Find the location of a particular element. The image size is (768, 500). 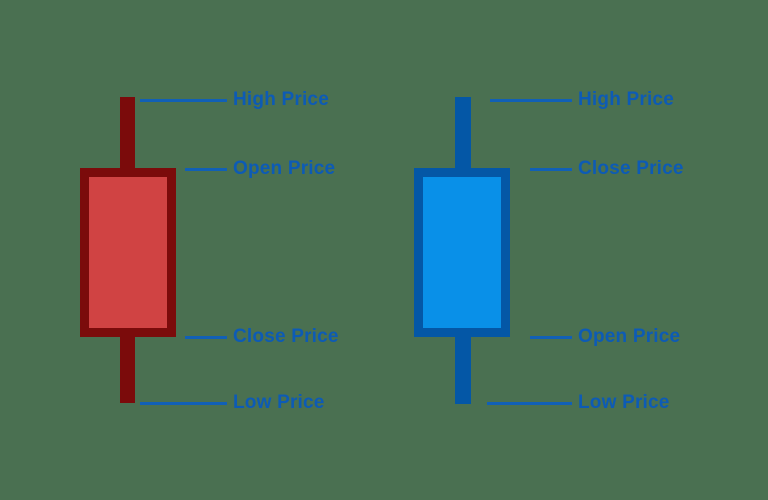

bullish-high-price-annotation: High Price is located at coordinates (582, 100).